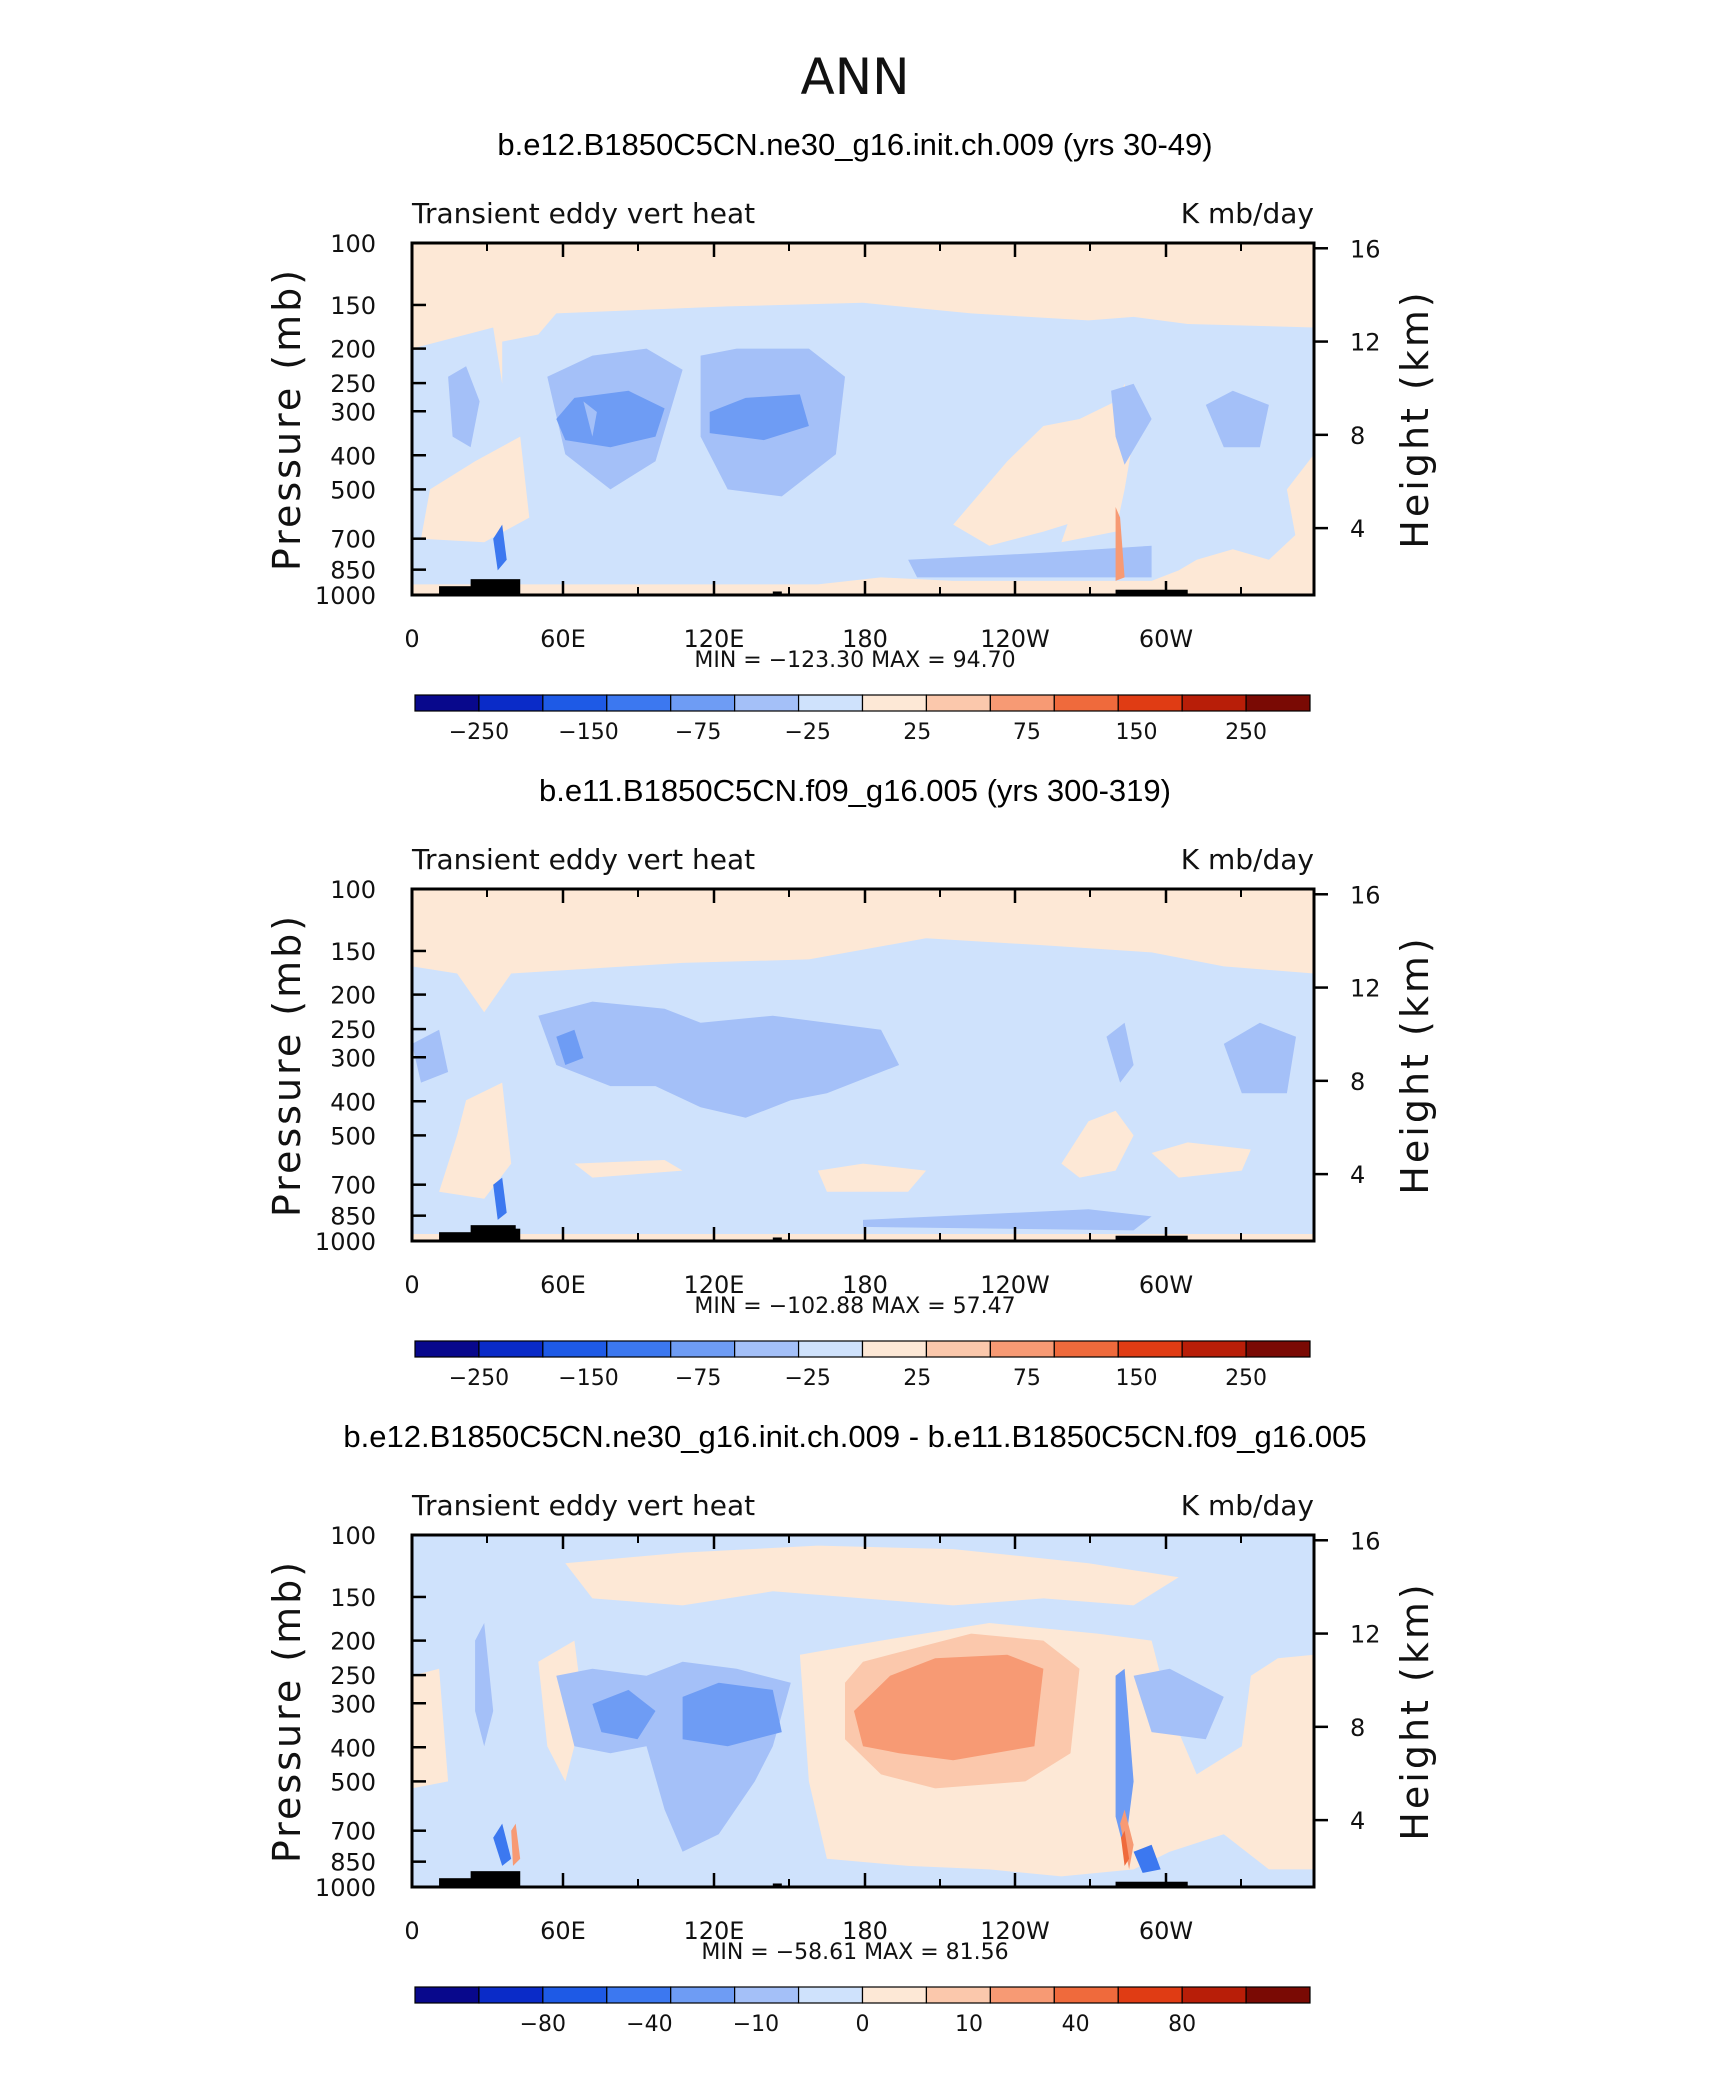 This screenshot has height=2074, width=1710. What do you see at coordinates (479, 732) in the screenshot?
I see `colorbar-label: −250` at bounding box center [479, 732].